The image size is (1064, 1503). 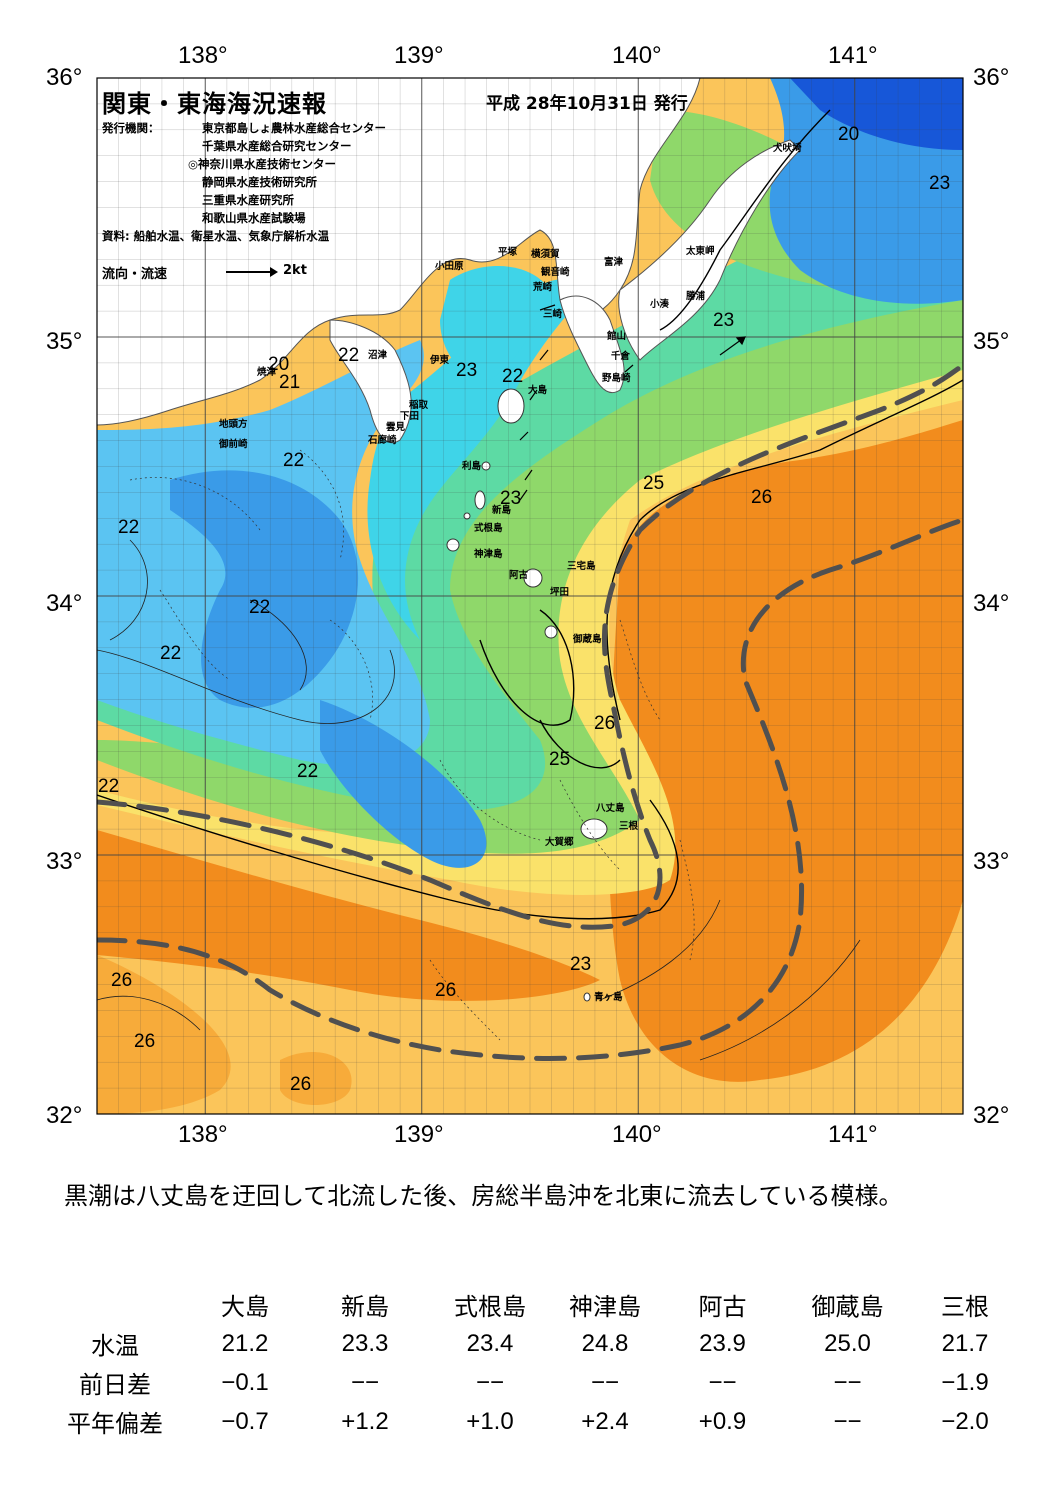 What do you see at coordinates (216, 236) in the screenshot?
I see `data-source: 資料: 船舶水温、衛星水温、気象庁解析水温` at bounding box center [216, 236].